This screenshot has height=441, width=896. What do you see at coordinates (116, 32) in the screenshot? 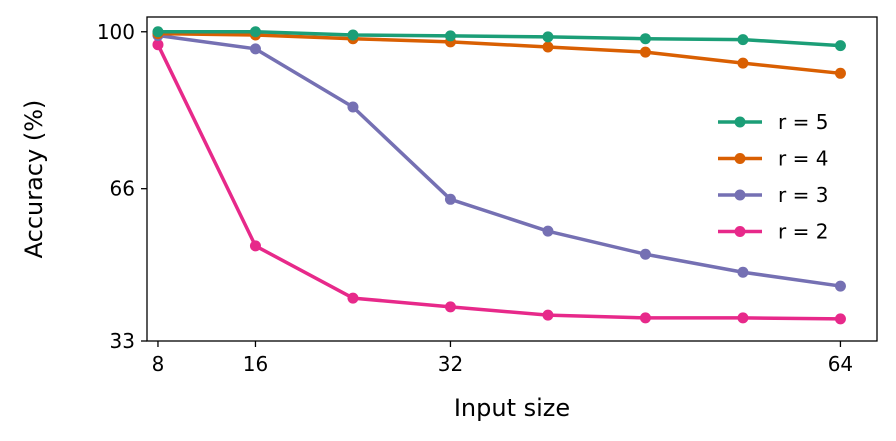
I see `y-tick-label: 100` at bounding box center [116, 32].